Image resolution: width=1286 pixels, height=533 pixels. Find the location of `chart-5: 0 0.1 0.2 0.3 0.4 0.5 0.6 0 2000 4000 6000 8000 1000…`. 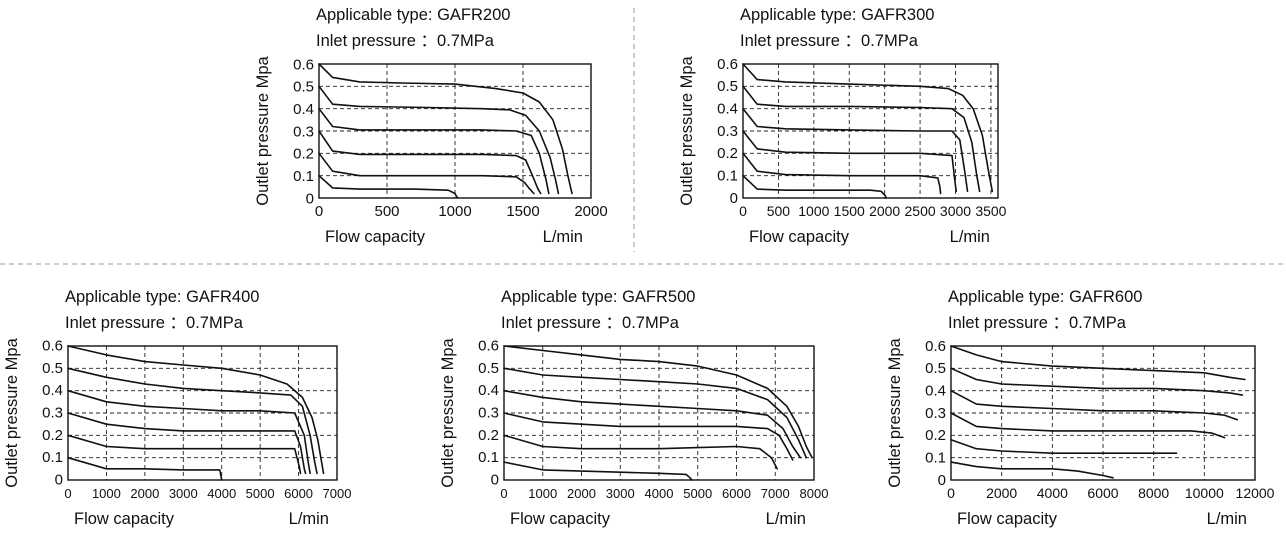

chart-5: 0 0.1 0.2 0.3 0.4 0.5 0.6 0 2000 4000 6000 8000 1000… is located at coordinates (1080, 408).